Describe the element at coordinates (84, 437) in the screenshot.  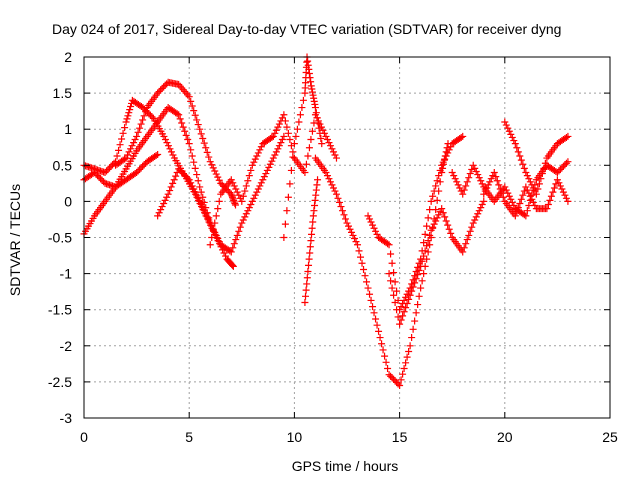
I see `x-tick-label: 0` at that location.